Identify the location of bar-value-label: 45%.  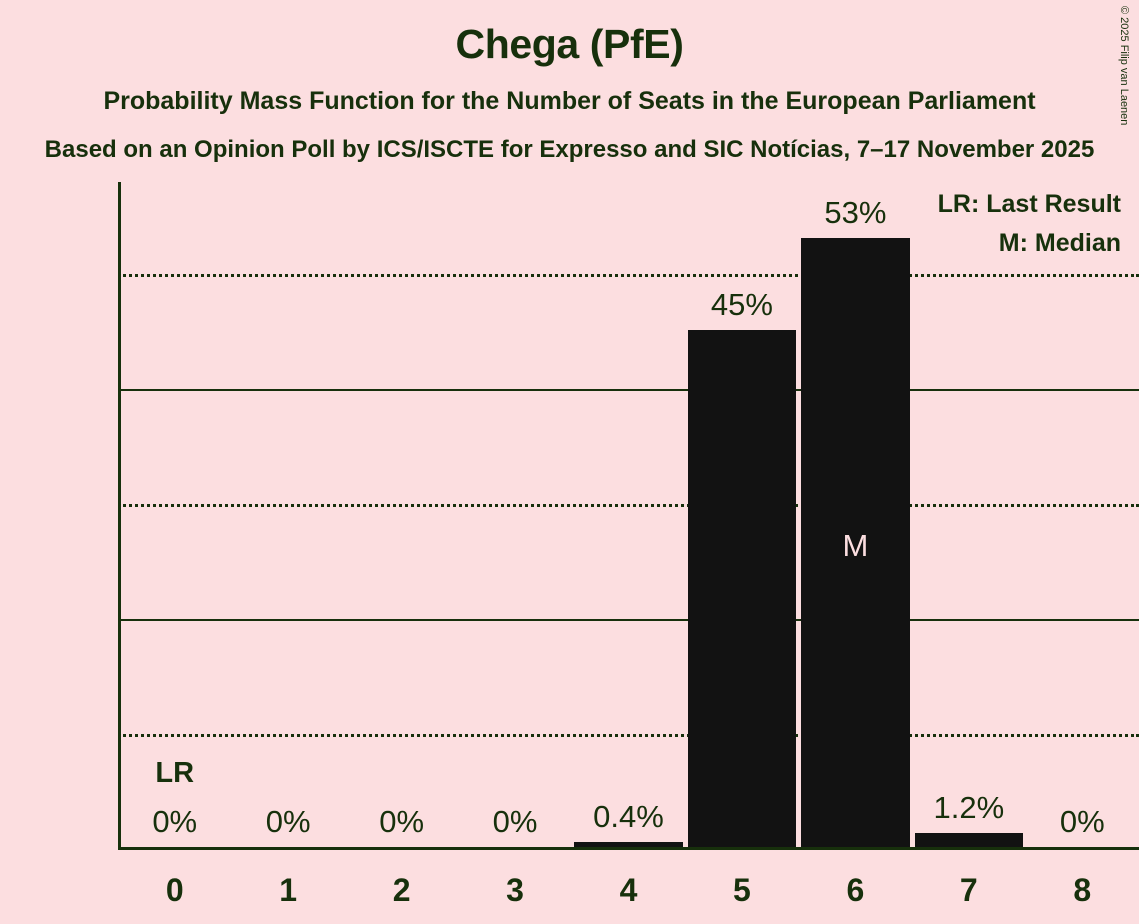
(741, 304).